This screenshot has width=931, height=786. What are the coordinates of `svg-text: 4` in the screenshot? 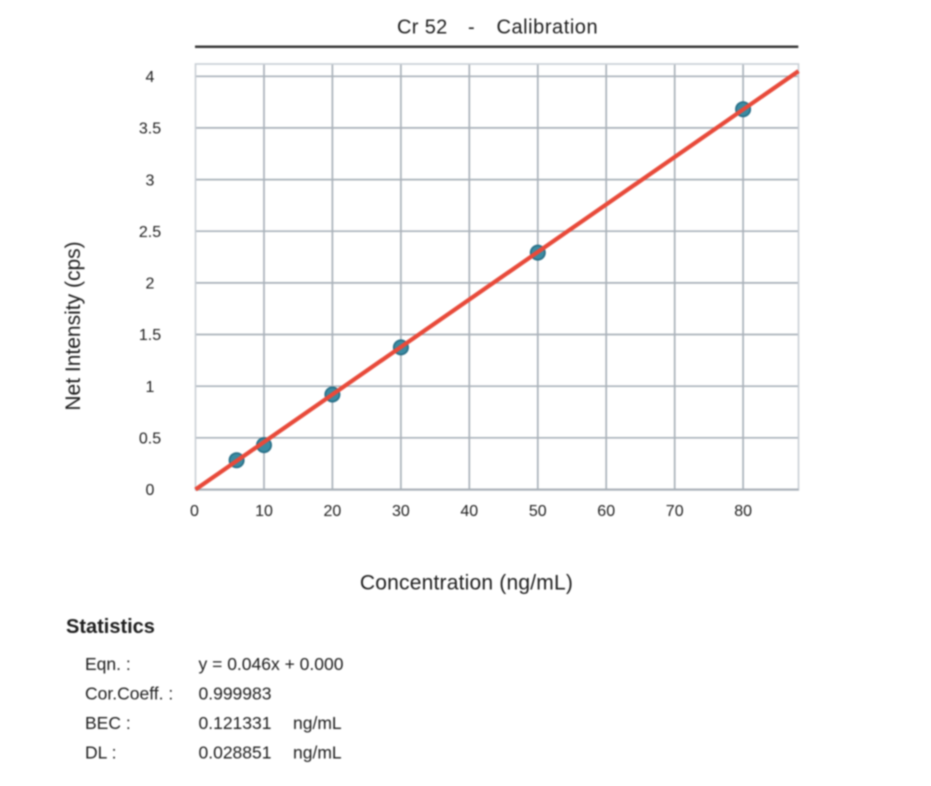 It's located at (150, 77).